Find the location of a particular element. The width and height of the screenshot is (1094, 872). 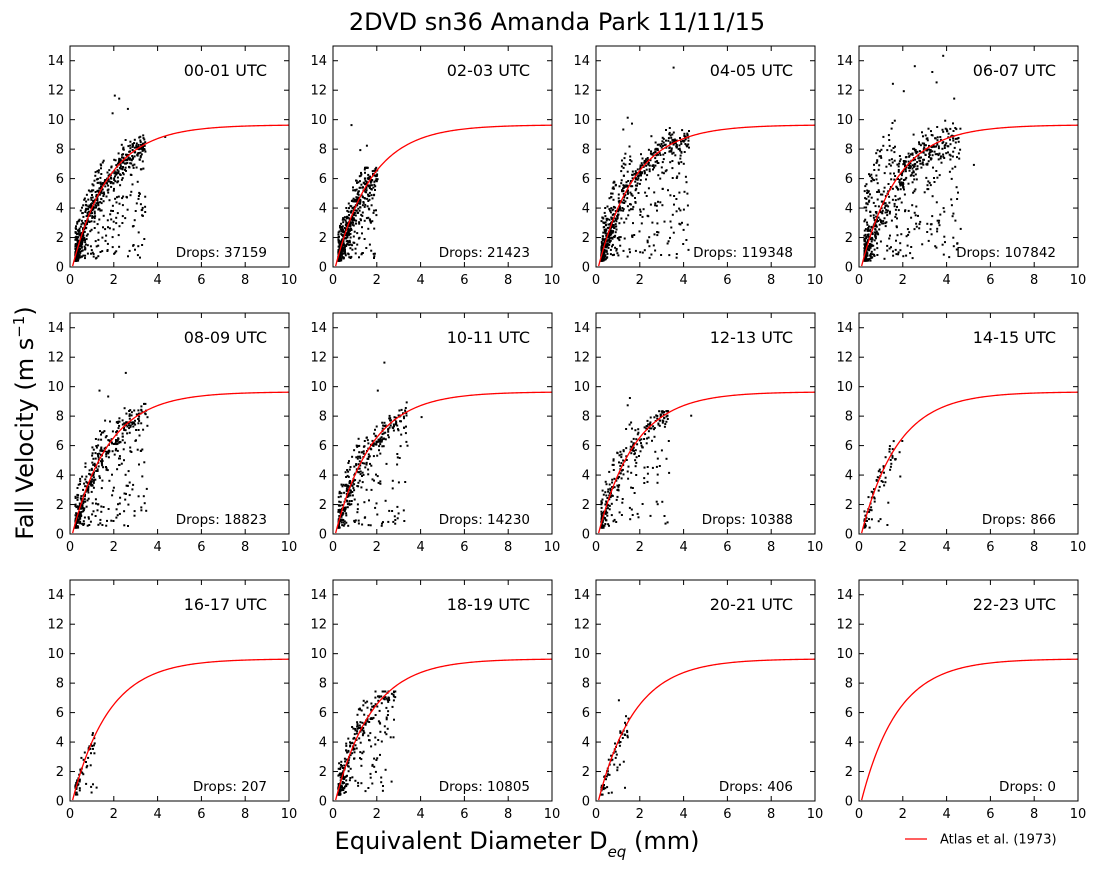

panel-hour-label: 06-07 UTC is located at coordinates (1014, 70).